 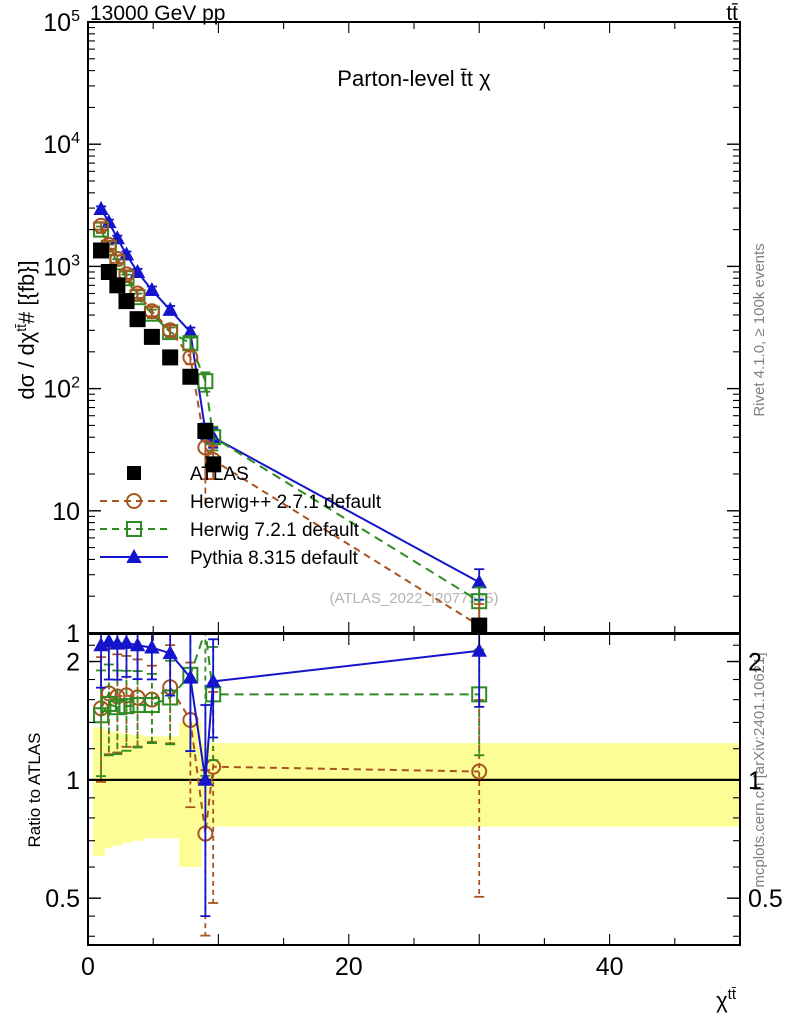 I want to click on ylabel-sup: tt̄, so click(x=21, y=328).